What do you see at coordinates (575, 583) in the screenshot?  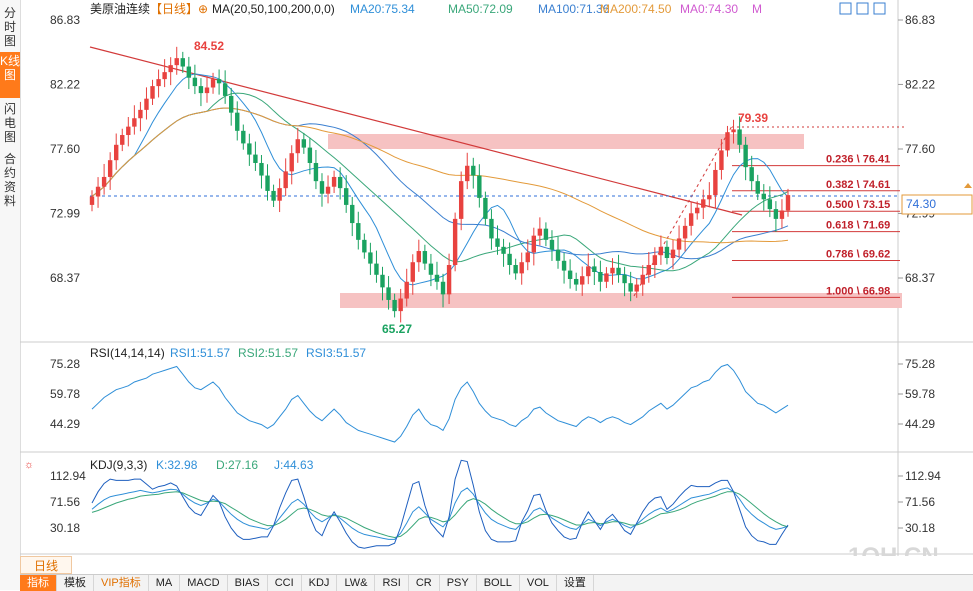 I see `tab-settings: 设置` at bounding box center [575, 583].